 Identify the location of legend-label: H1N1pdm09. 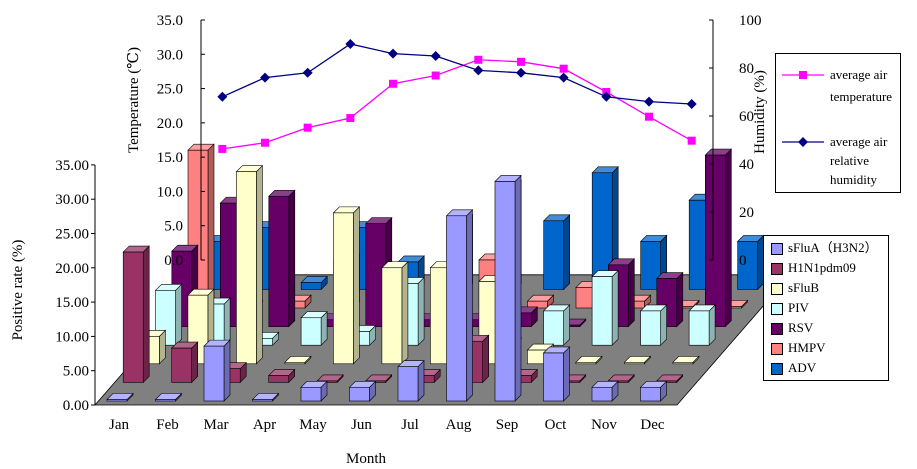
(822, 267).